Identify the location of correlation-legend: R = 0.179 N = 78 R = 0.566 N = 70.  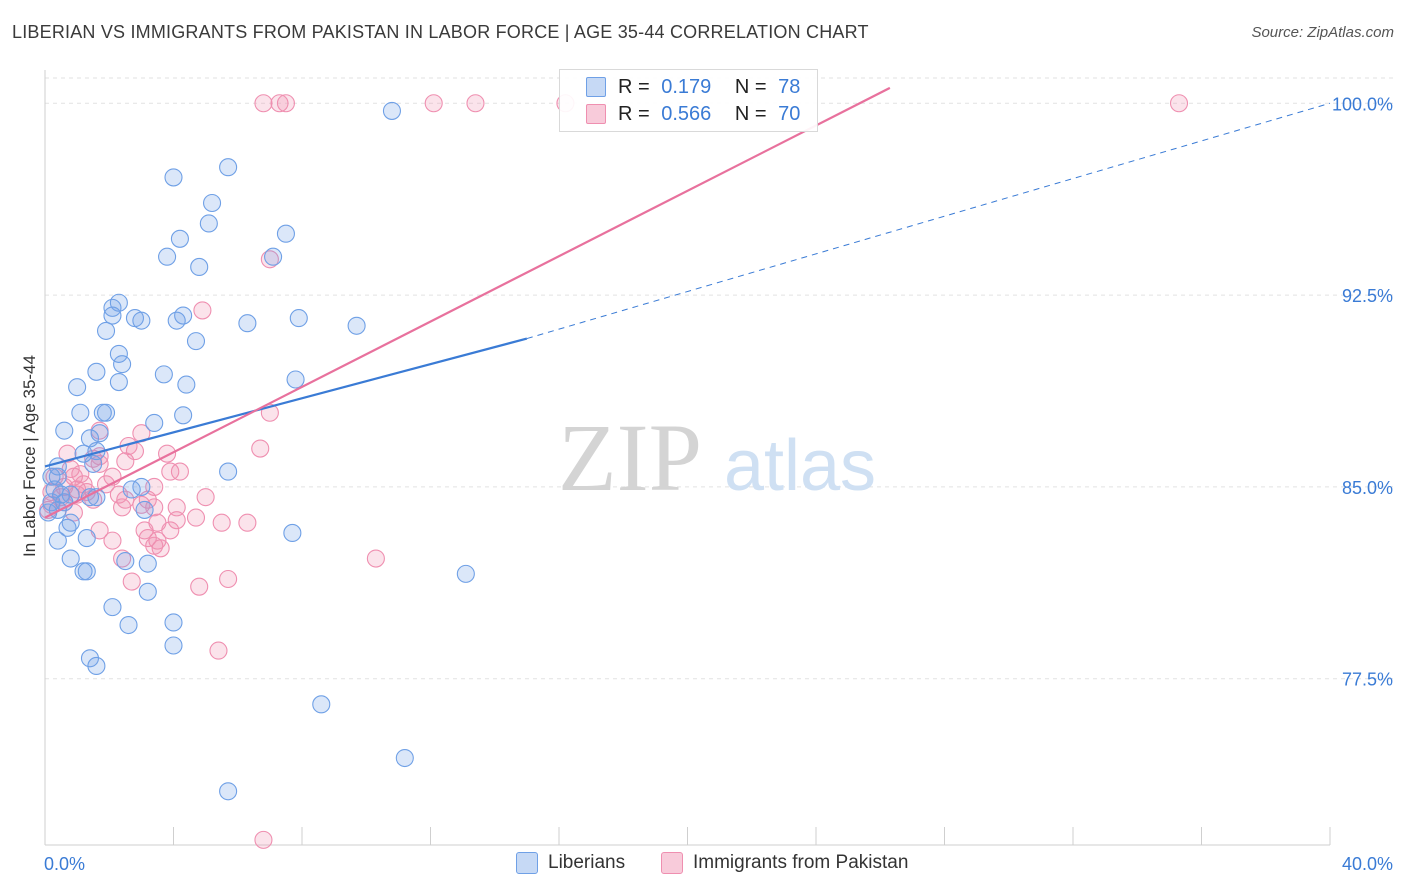
(688, 100).